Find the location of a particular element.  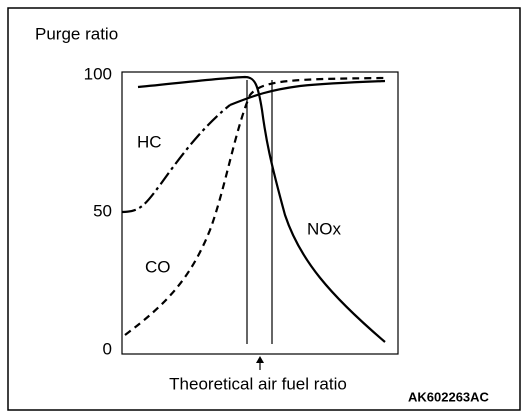

y-tick-label: 0 is located at coordinates (107, 348).